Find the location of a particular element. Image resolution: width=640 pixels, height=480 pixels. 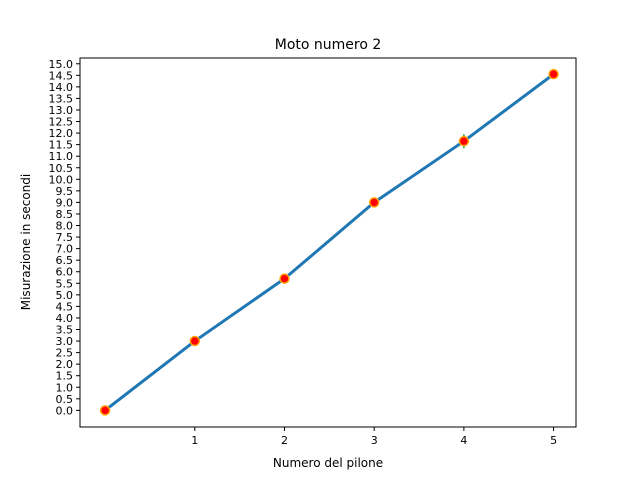

y-tick-label: 10.0 is located at coordinates (61, 179).